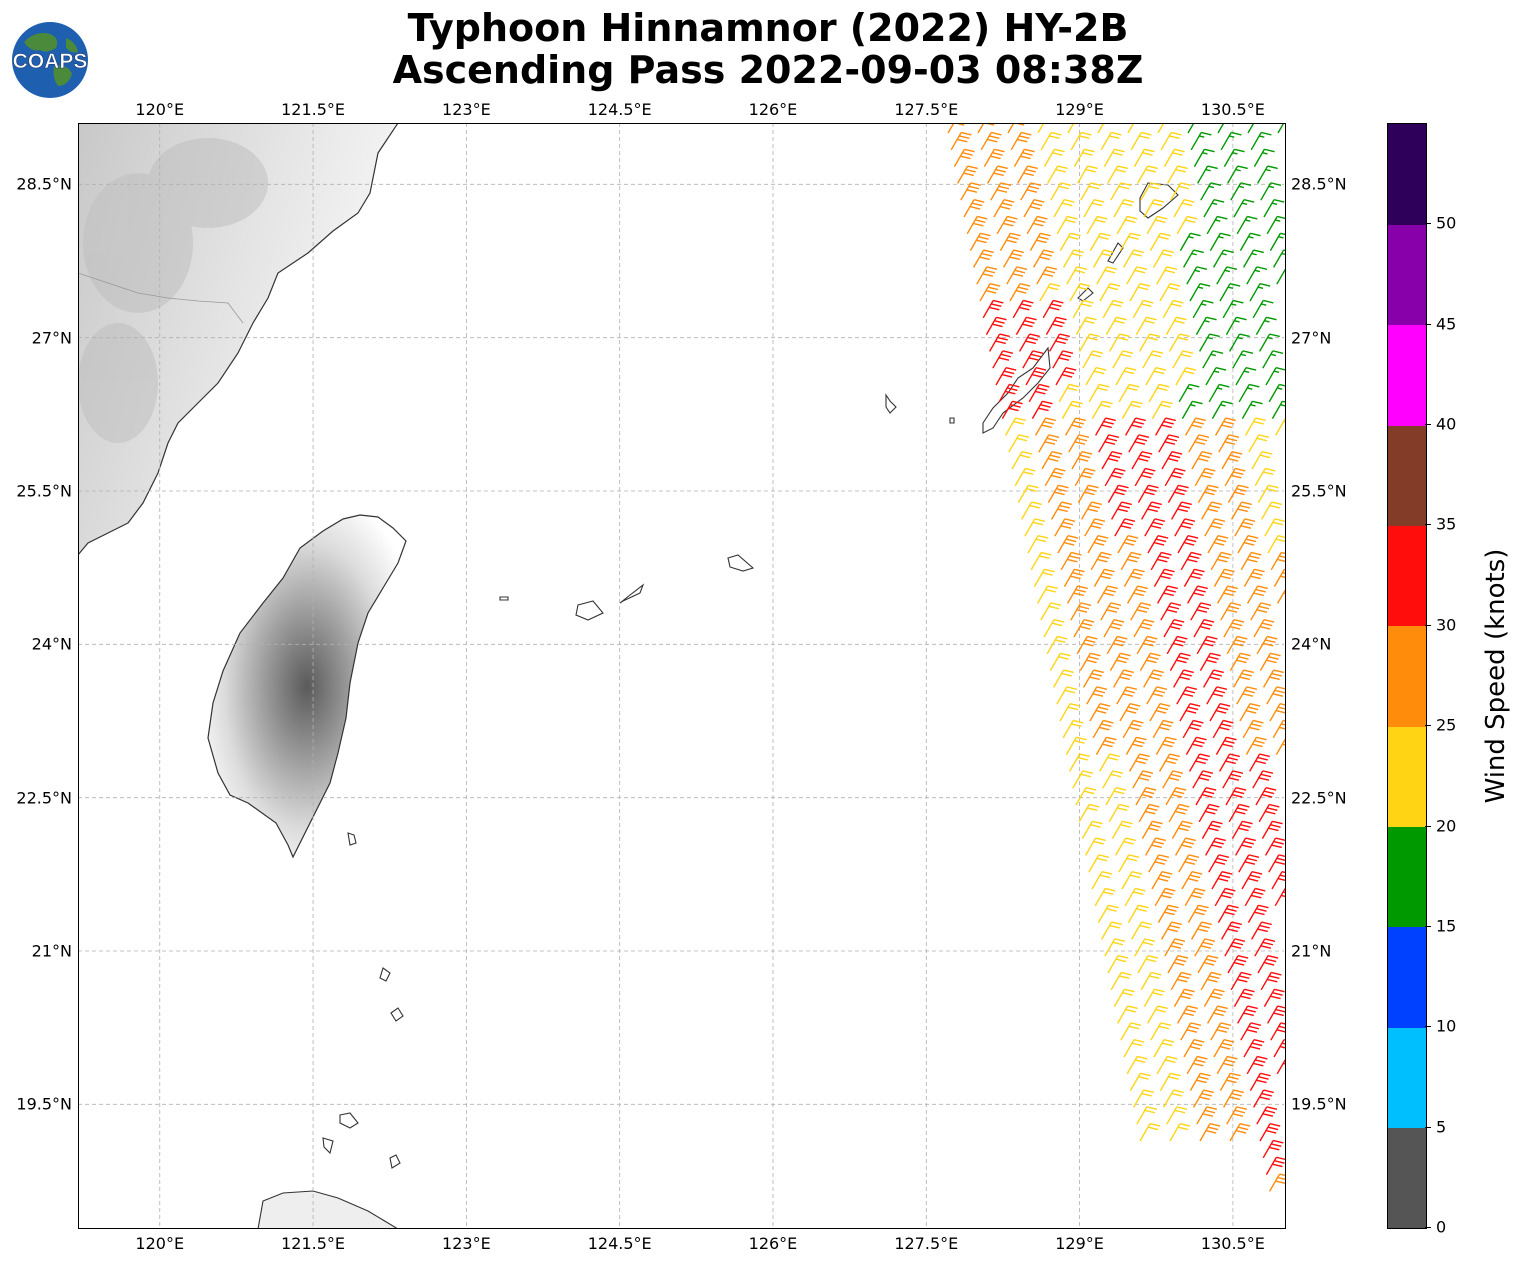 This screenshot has width=1524, height=1264. What do you see at coordinates (160, 109) in the screenshot?
I see `lon-tick-label-top: 120°E` at bounding box center [160, 109].